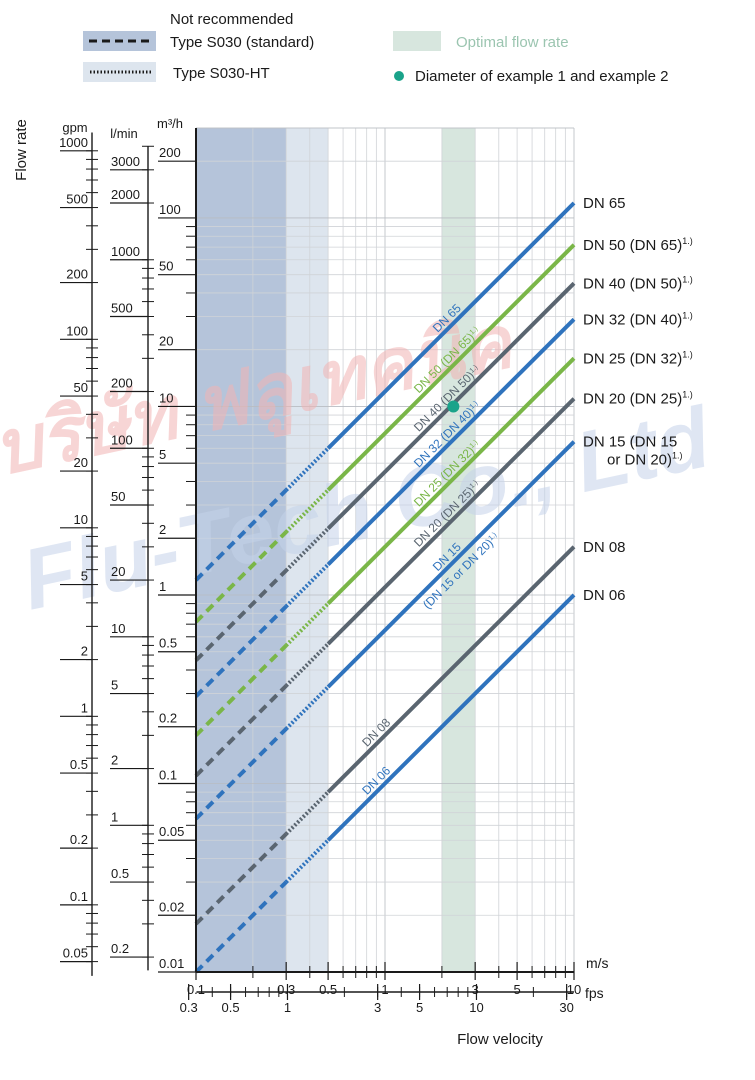 The image size is (755, 1080). What do you see at coordinates (79, 896) in the screenshot?
I see `gpm-tick-label: 0.1` at bounding box center [79, 896].